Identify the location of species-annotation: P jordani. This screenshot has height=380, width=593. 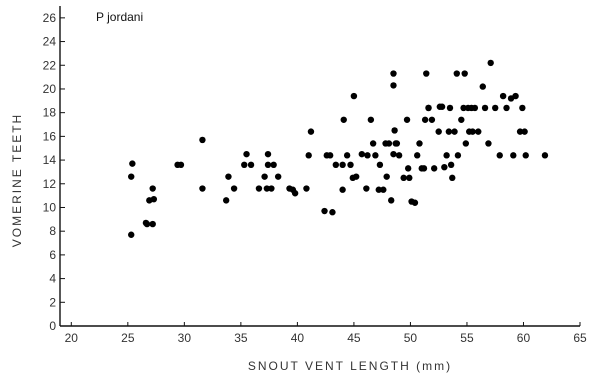
(119, 17).